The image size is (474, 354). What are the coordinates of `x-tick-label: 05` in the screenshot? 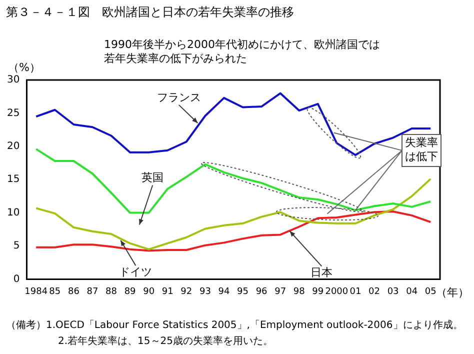 It's located at (430, 291).